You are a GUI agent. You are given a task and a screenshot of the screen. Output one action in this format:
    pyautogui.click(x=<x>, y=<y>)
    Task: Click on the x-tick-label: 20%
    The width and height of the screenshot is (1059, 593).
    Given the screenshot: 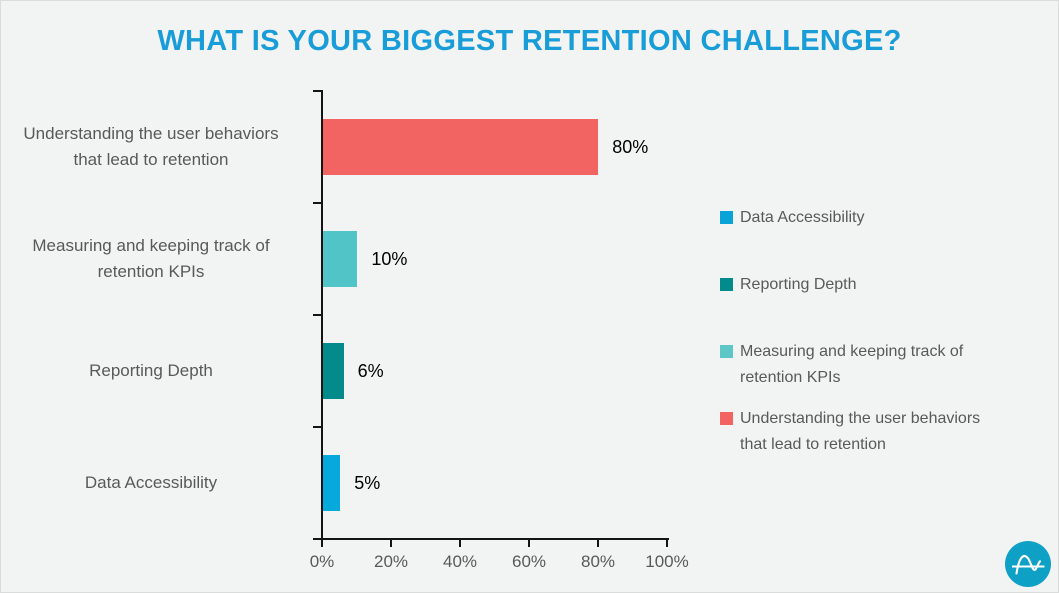 What is the action you would take?
    pyautogui.click(x=391, y=561)
    